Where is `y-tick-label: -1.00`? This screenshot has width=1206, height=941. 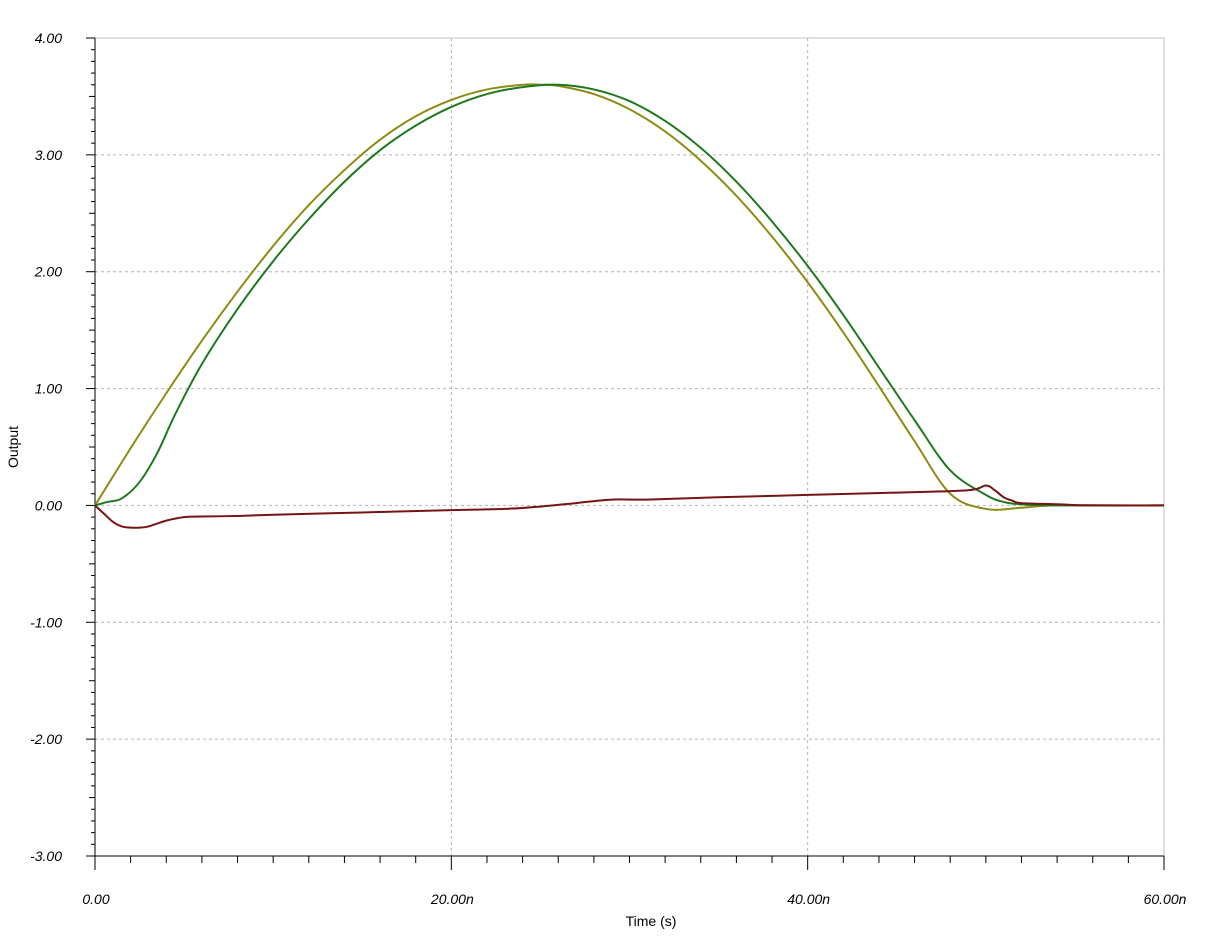
y-tick-label: -1.00 is located at coordinates (46, 622).